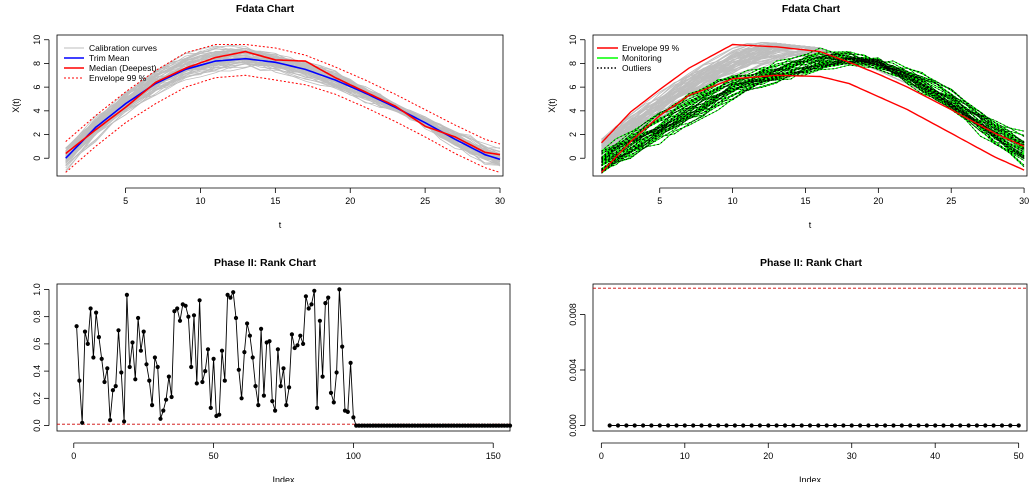  What do you see at coordinates (573, 314) in the screenshot?
I see `y-tick-label: 0.008` at bounding box center [573, 314].